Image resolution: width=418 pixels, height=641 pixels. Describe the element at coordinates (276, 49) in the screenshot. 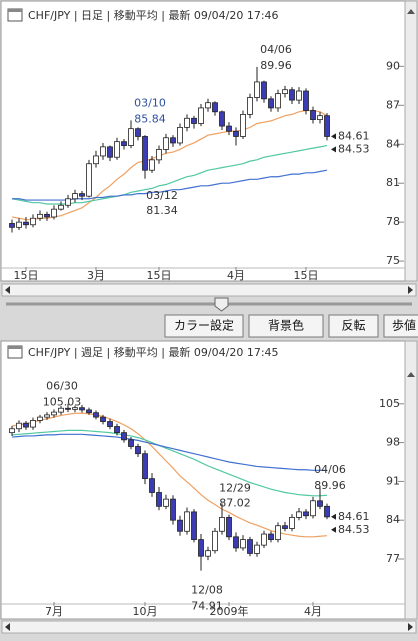

I see `annotation-date: 04/06` at that location.